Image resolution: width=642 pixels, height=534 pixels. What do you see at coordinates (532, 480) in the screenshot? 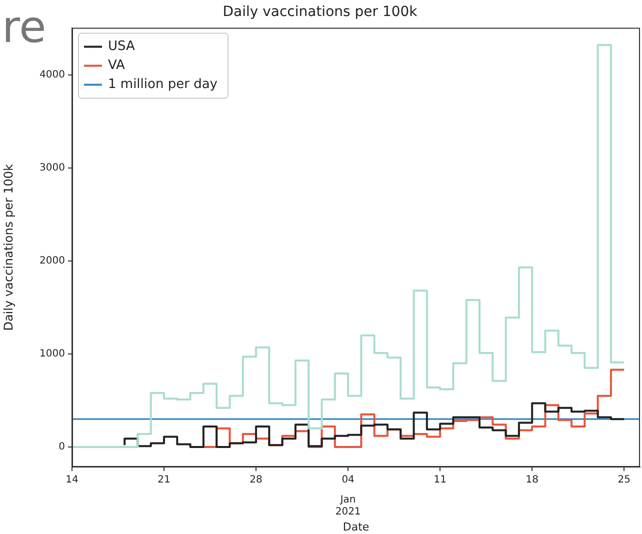
I see `x-tick-label: 18` at bounding box center [532, 480].